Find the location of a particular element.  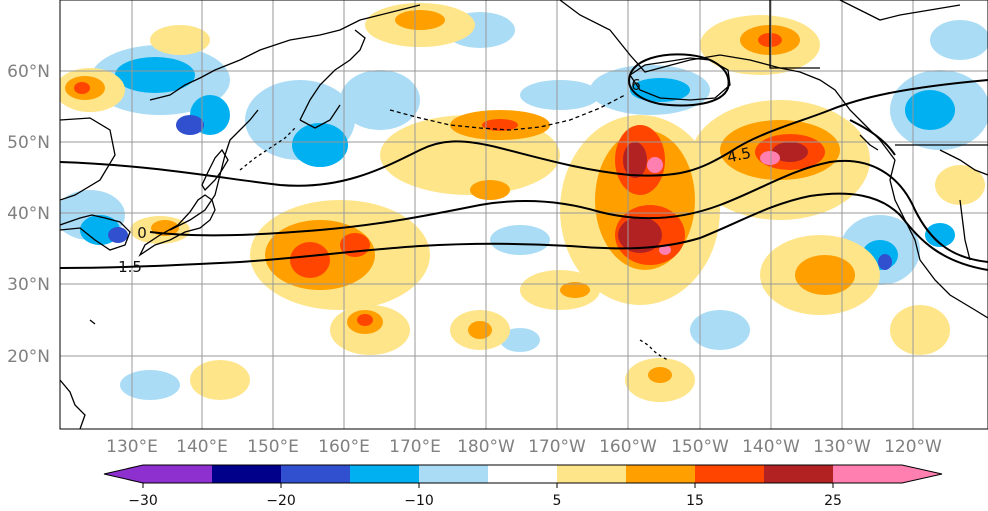

lat-label: 60°N is located at coordinates (28, 72).